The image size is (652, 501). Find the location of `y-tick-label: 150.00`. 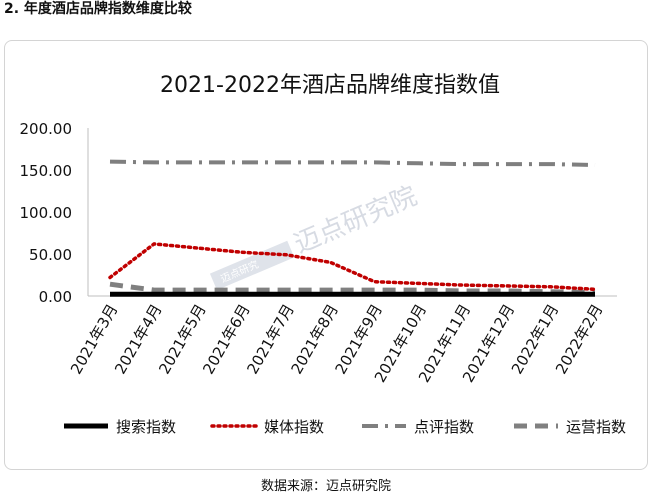

y-tick-label: 150.00 is located at coordinates (46, 171).